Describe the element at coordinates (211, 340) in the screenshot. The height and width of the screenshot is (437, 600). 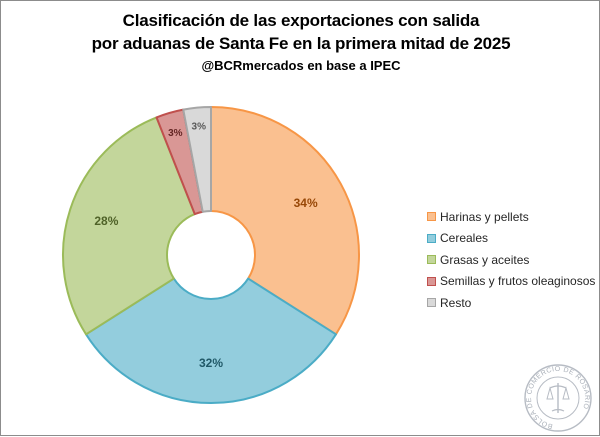
I see `slice-cereales` at that location.